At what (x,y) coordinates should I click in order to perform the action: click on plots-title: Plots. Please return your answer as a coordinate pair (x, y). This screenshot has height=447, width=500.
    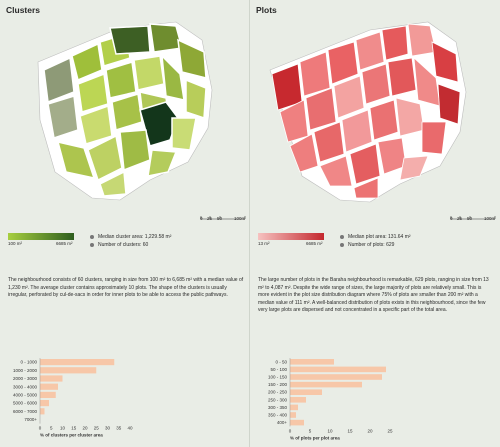
    Looking at the image, I should click on (266, 10).